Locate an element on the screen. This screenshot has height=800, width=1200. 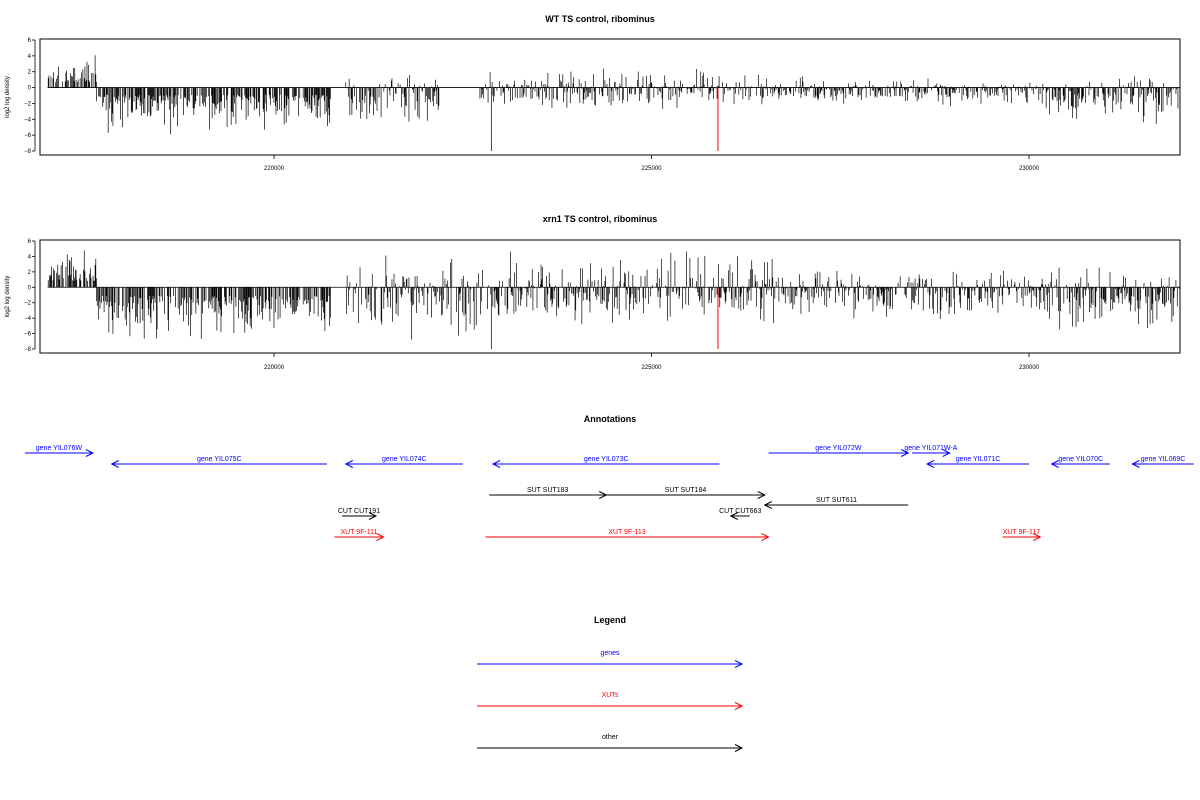
legend: Legend genes XUTs other is located at coordinates (610, 683).